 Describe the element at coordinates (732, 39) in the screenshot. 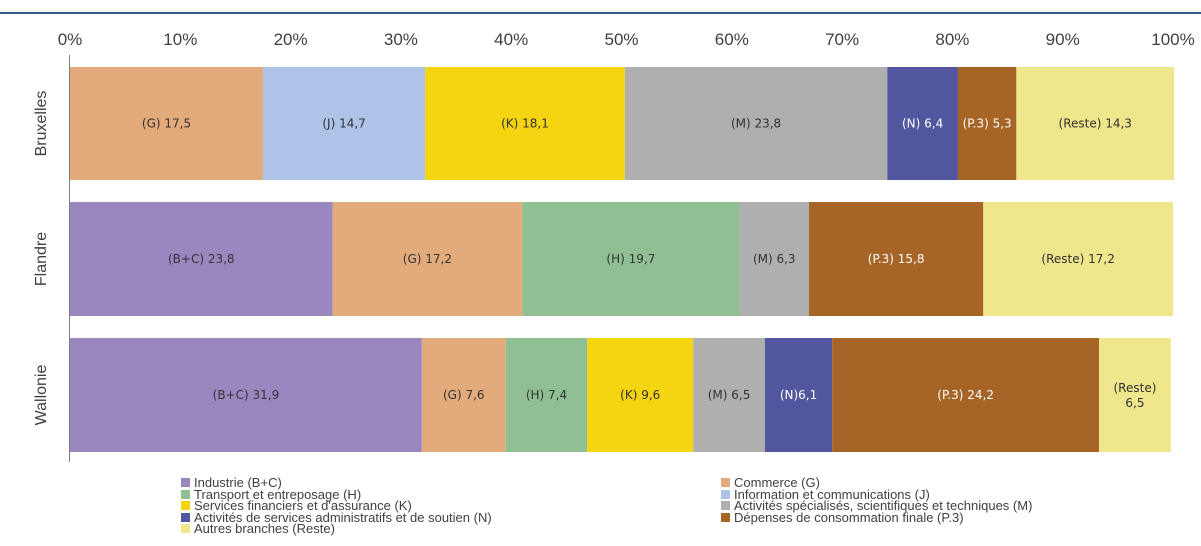

I see `x-tick-label: 60%` at that location.